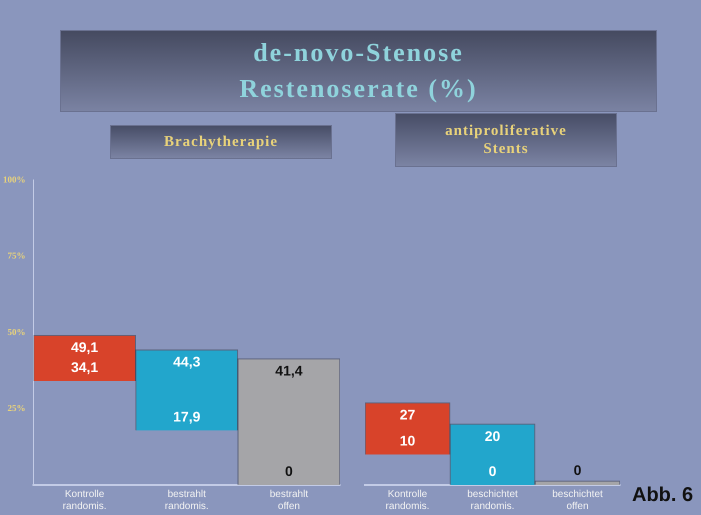 The width and height of the screenshot is (701, 515). Describe the element at coordinates (84, 347) in the screenshot. I see `annotation: 49,1` at that location.